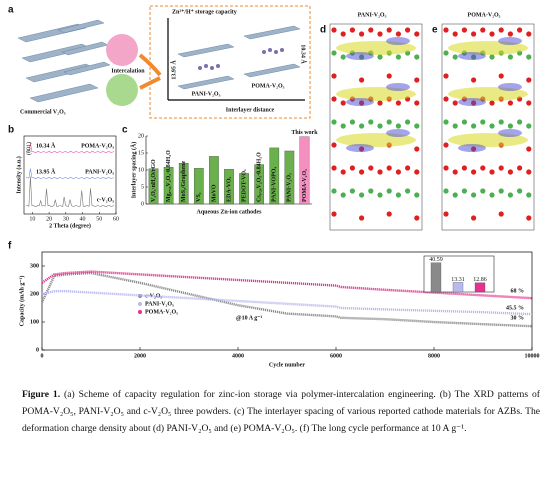 This screenshot has width=560, height=504. Describe the element at coordinates (128, 71) in the screenshot. I see `label: Intercalation` at that location.